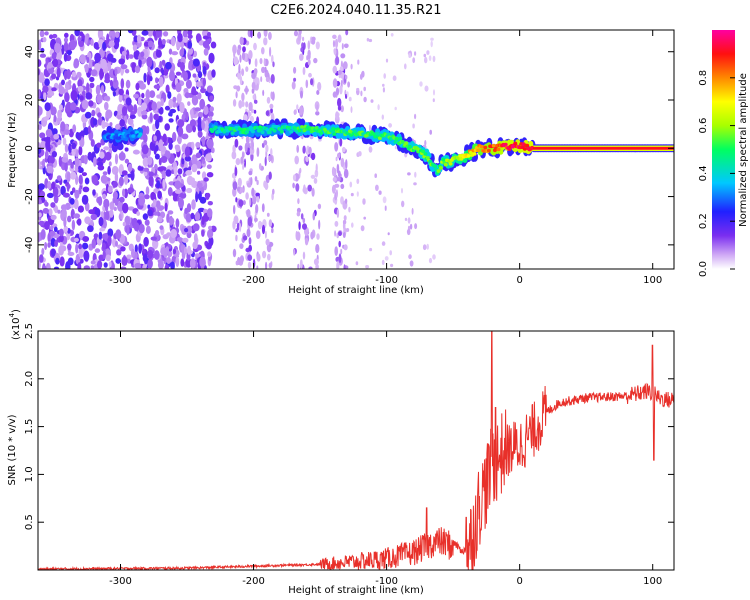 The image size is (750, 600). Describe the element at coordinates (253, 280) in the screenshot. I see `x-tick-label: -200` at that location.